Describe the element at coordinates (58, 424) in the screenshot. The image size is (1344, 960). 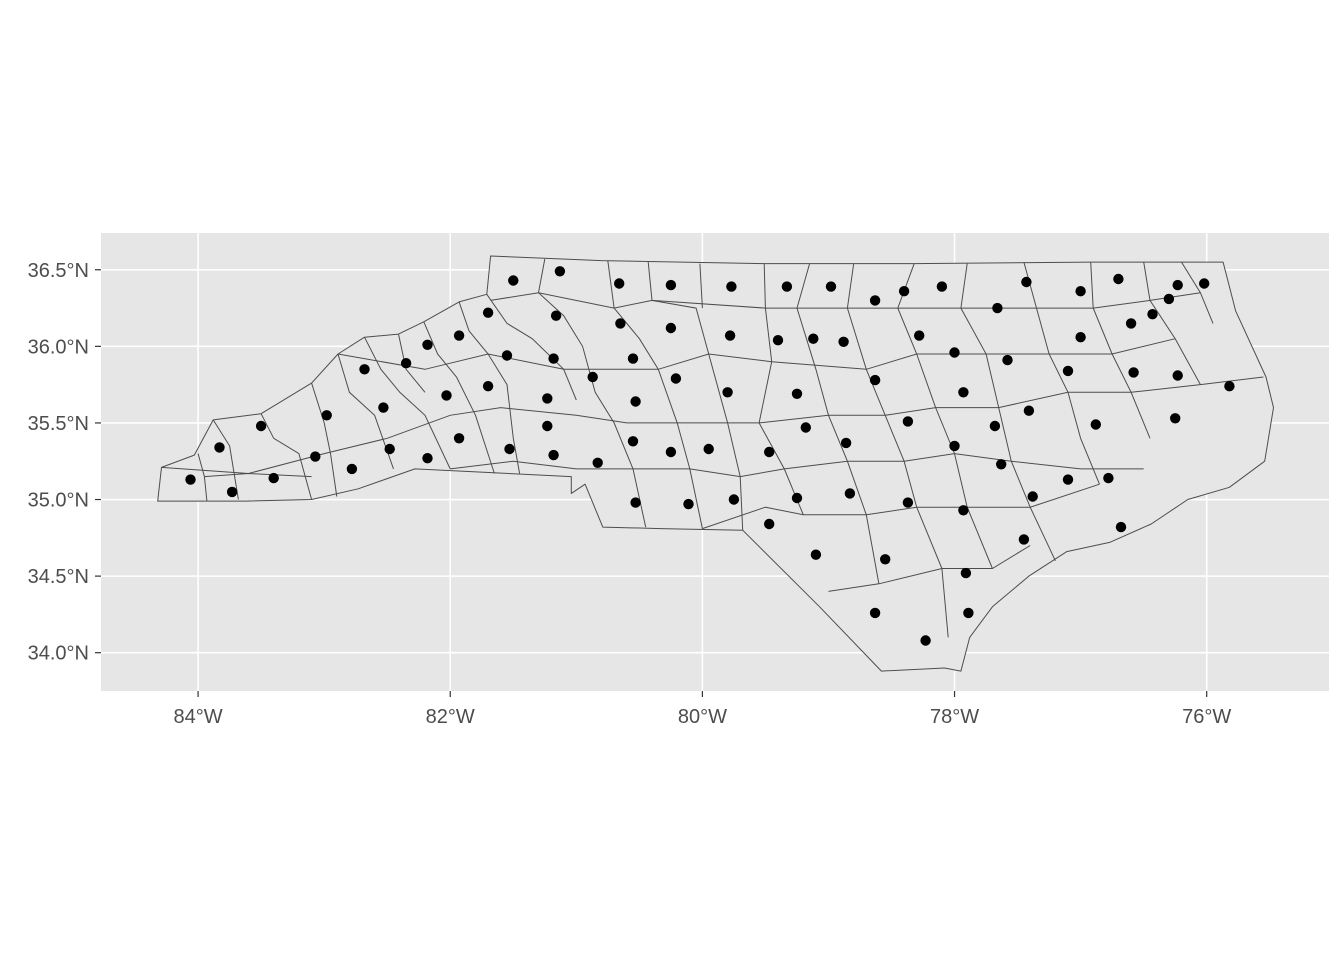
I see `y-tick-label: 35.5°N` at that location.